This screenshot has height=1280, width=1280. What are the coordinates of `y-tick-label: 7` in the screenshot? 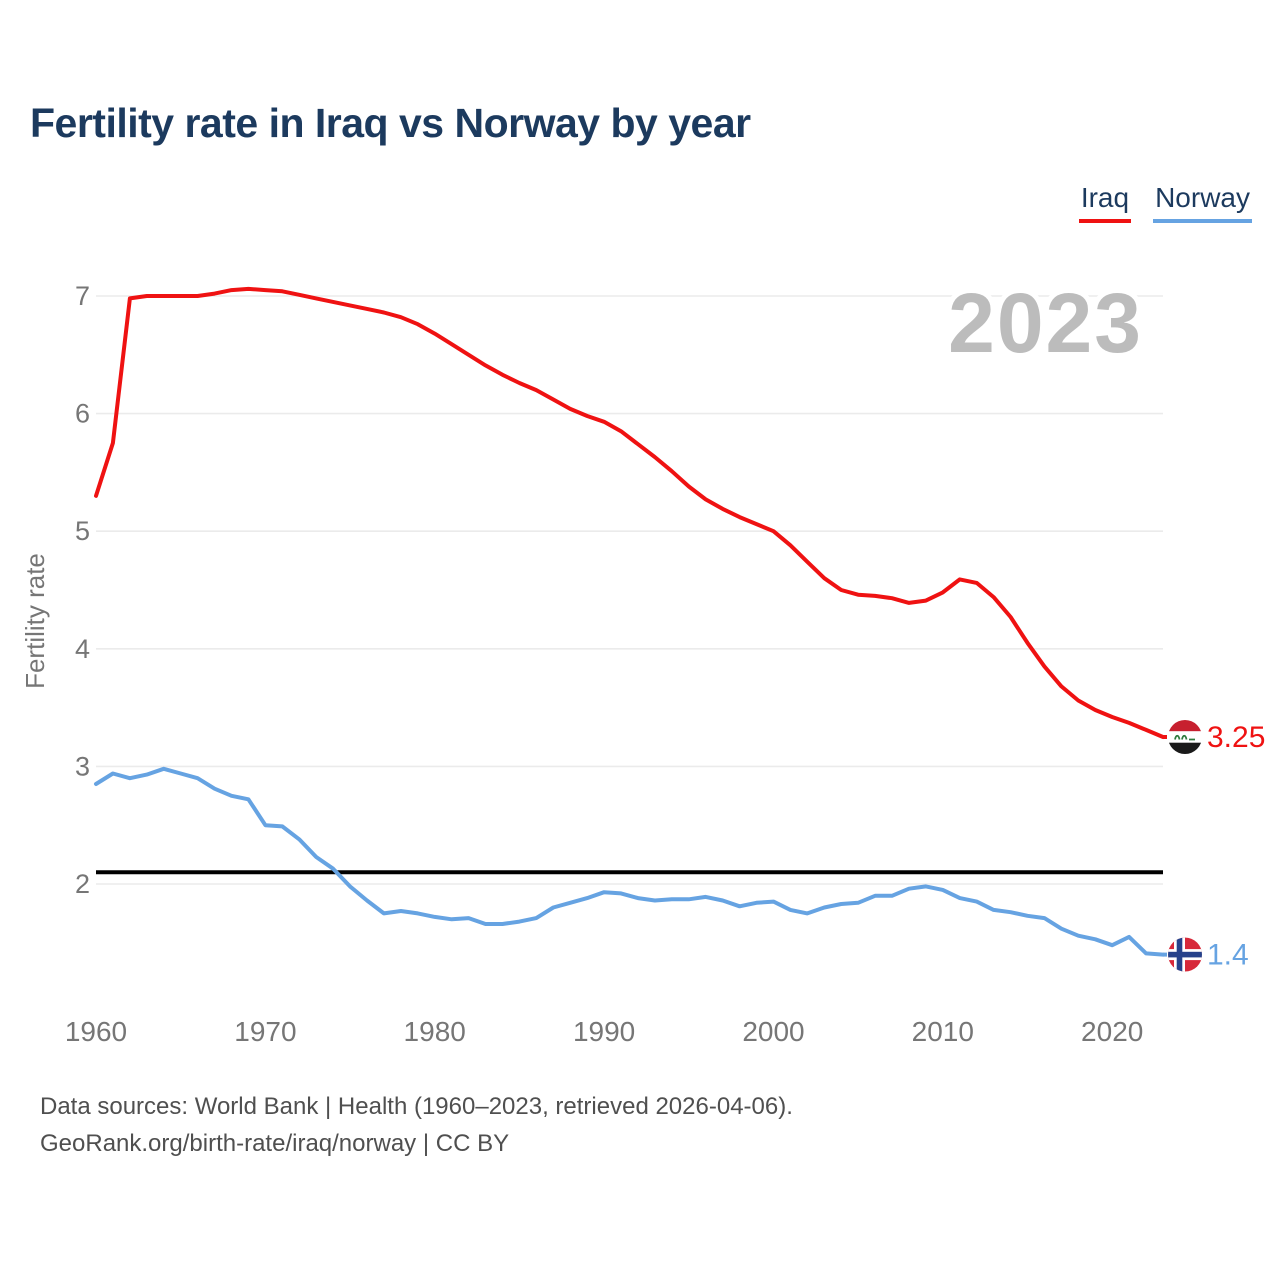 It's located at (82, 296).